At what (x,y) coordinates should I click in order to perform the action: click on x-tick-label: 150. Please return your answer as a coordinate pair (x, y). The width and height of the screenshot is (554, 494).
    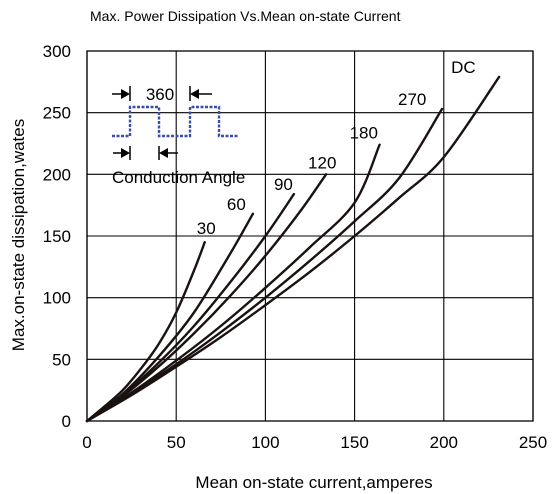
    Looking at the image, I should click on (354, 442).